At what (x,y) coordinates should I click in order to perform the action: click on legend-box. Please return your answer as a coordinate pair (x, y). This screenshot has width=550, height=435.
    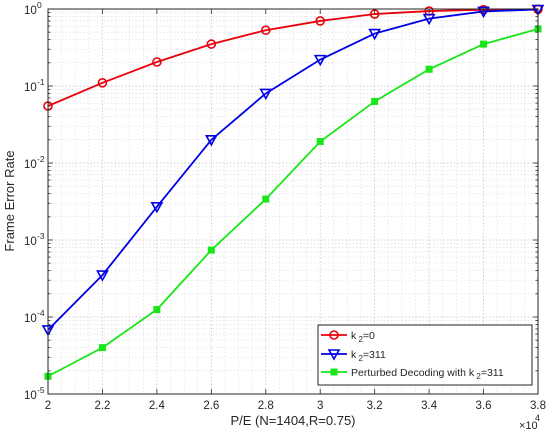
    Looking at the image, I should click on (425, 355).